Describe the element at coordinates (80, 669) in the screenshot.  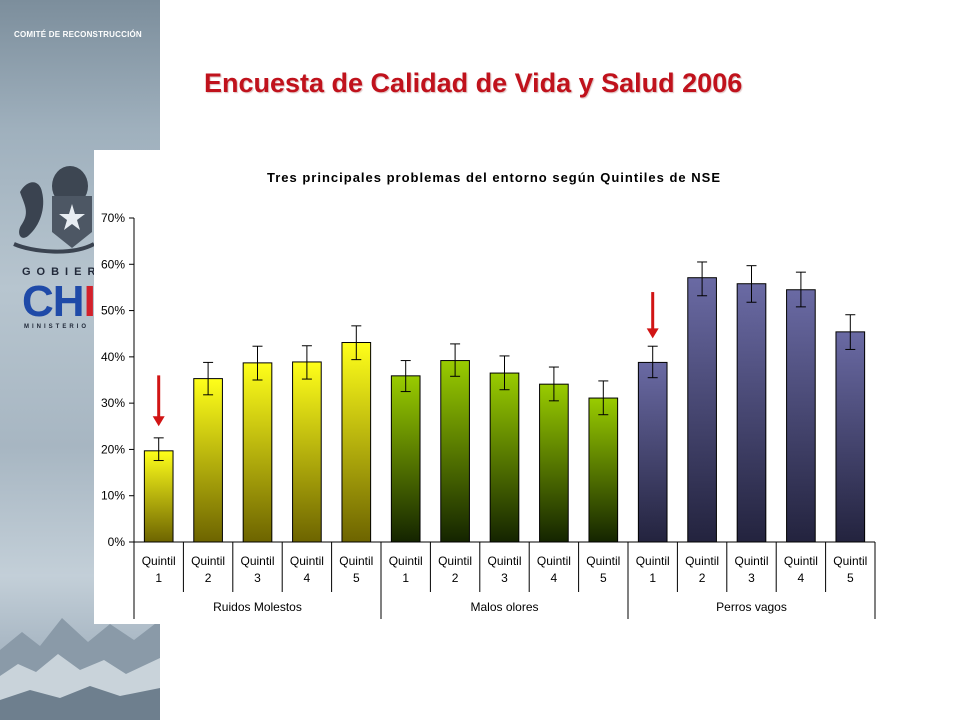
I see `mountain-backdrop` at that location.